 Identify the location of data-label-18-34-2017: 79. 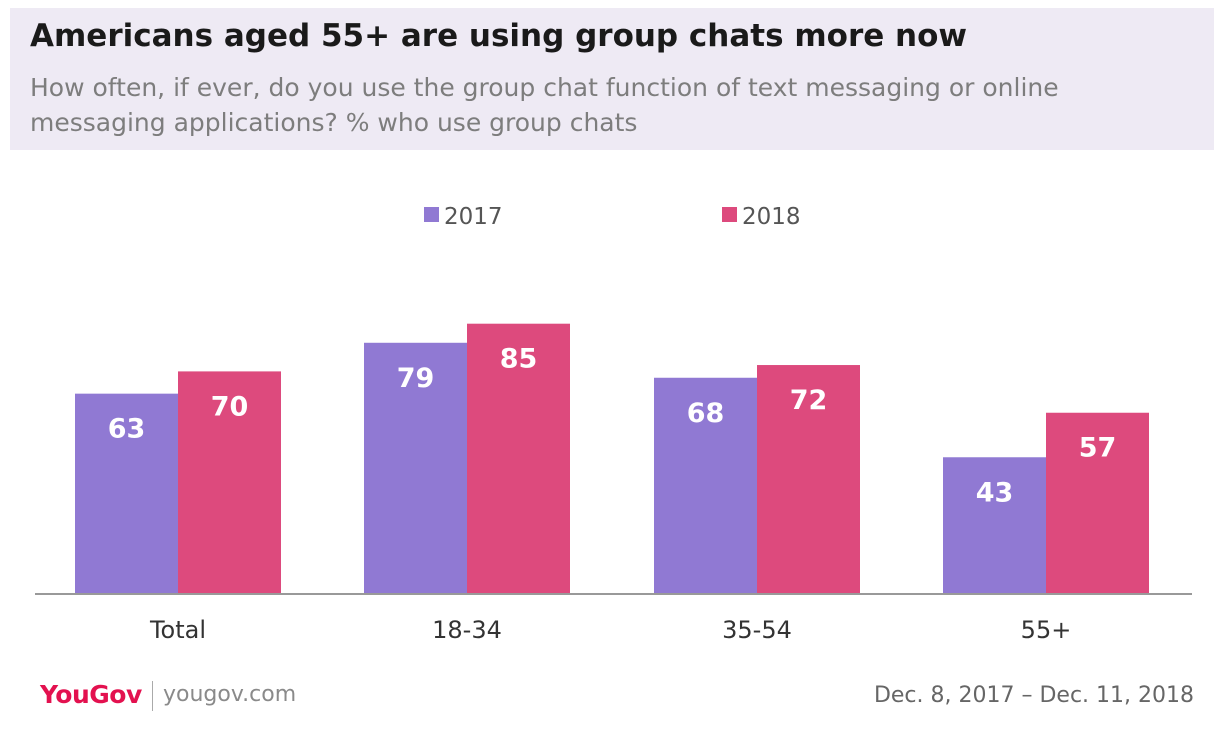
(416, 378).